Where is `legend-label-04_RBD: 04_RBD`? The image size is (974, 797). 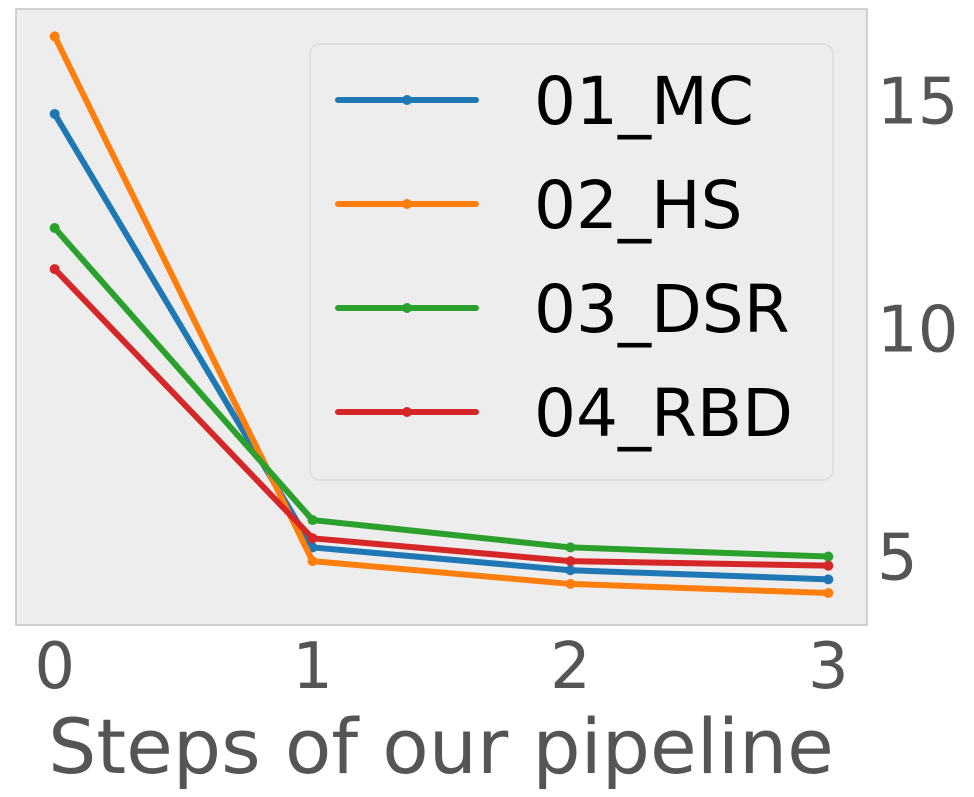
legend-label-04_RBD: 04_RBD is located at coordinates (663, 413).